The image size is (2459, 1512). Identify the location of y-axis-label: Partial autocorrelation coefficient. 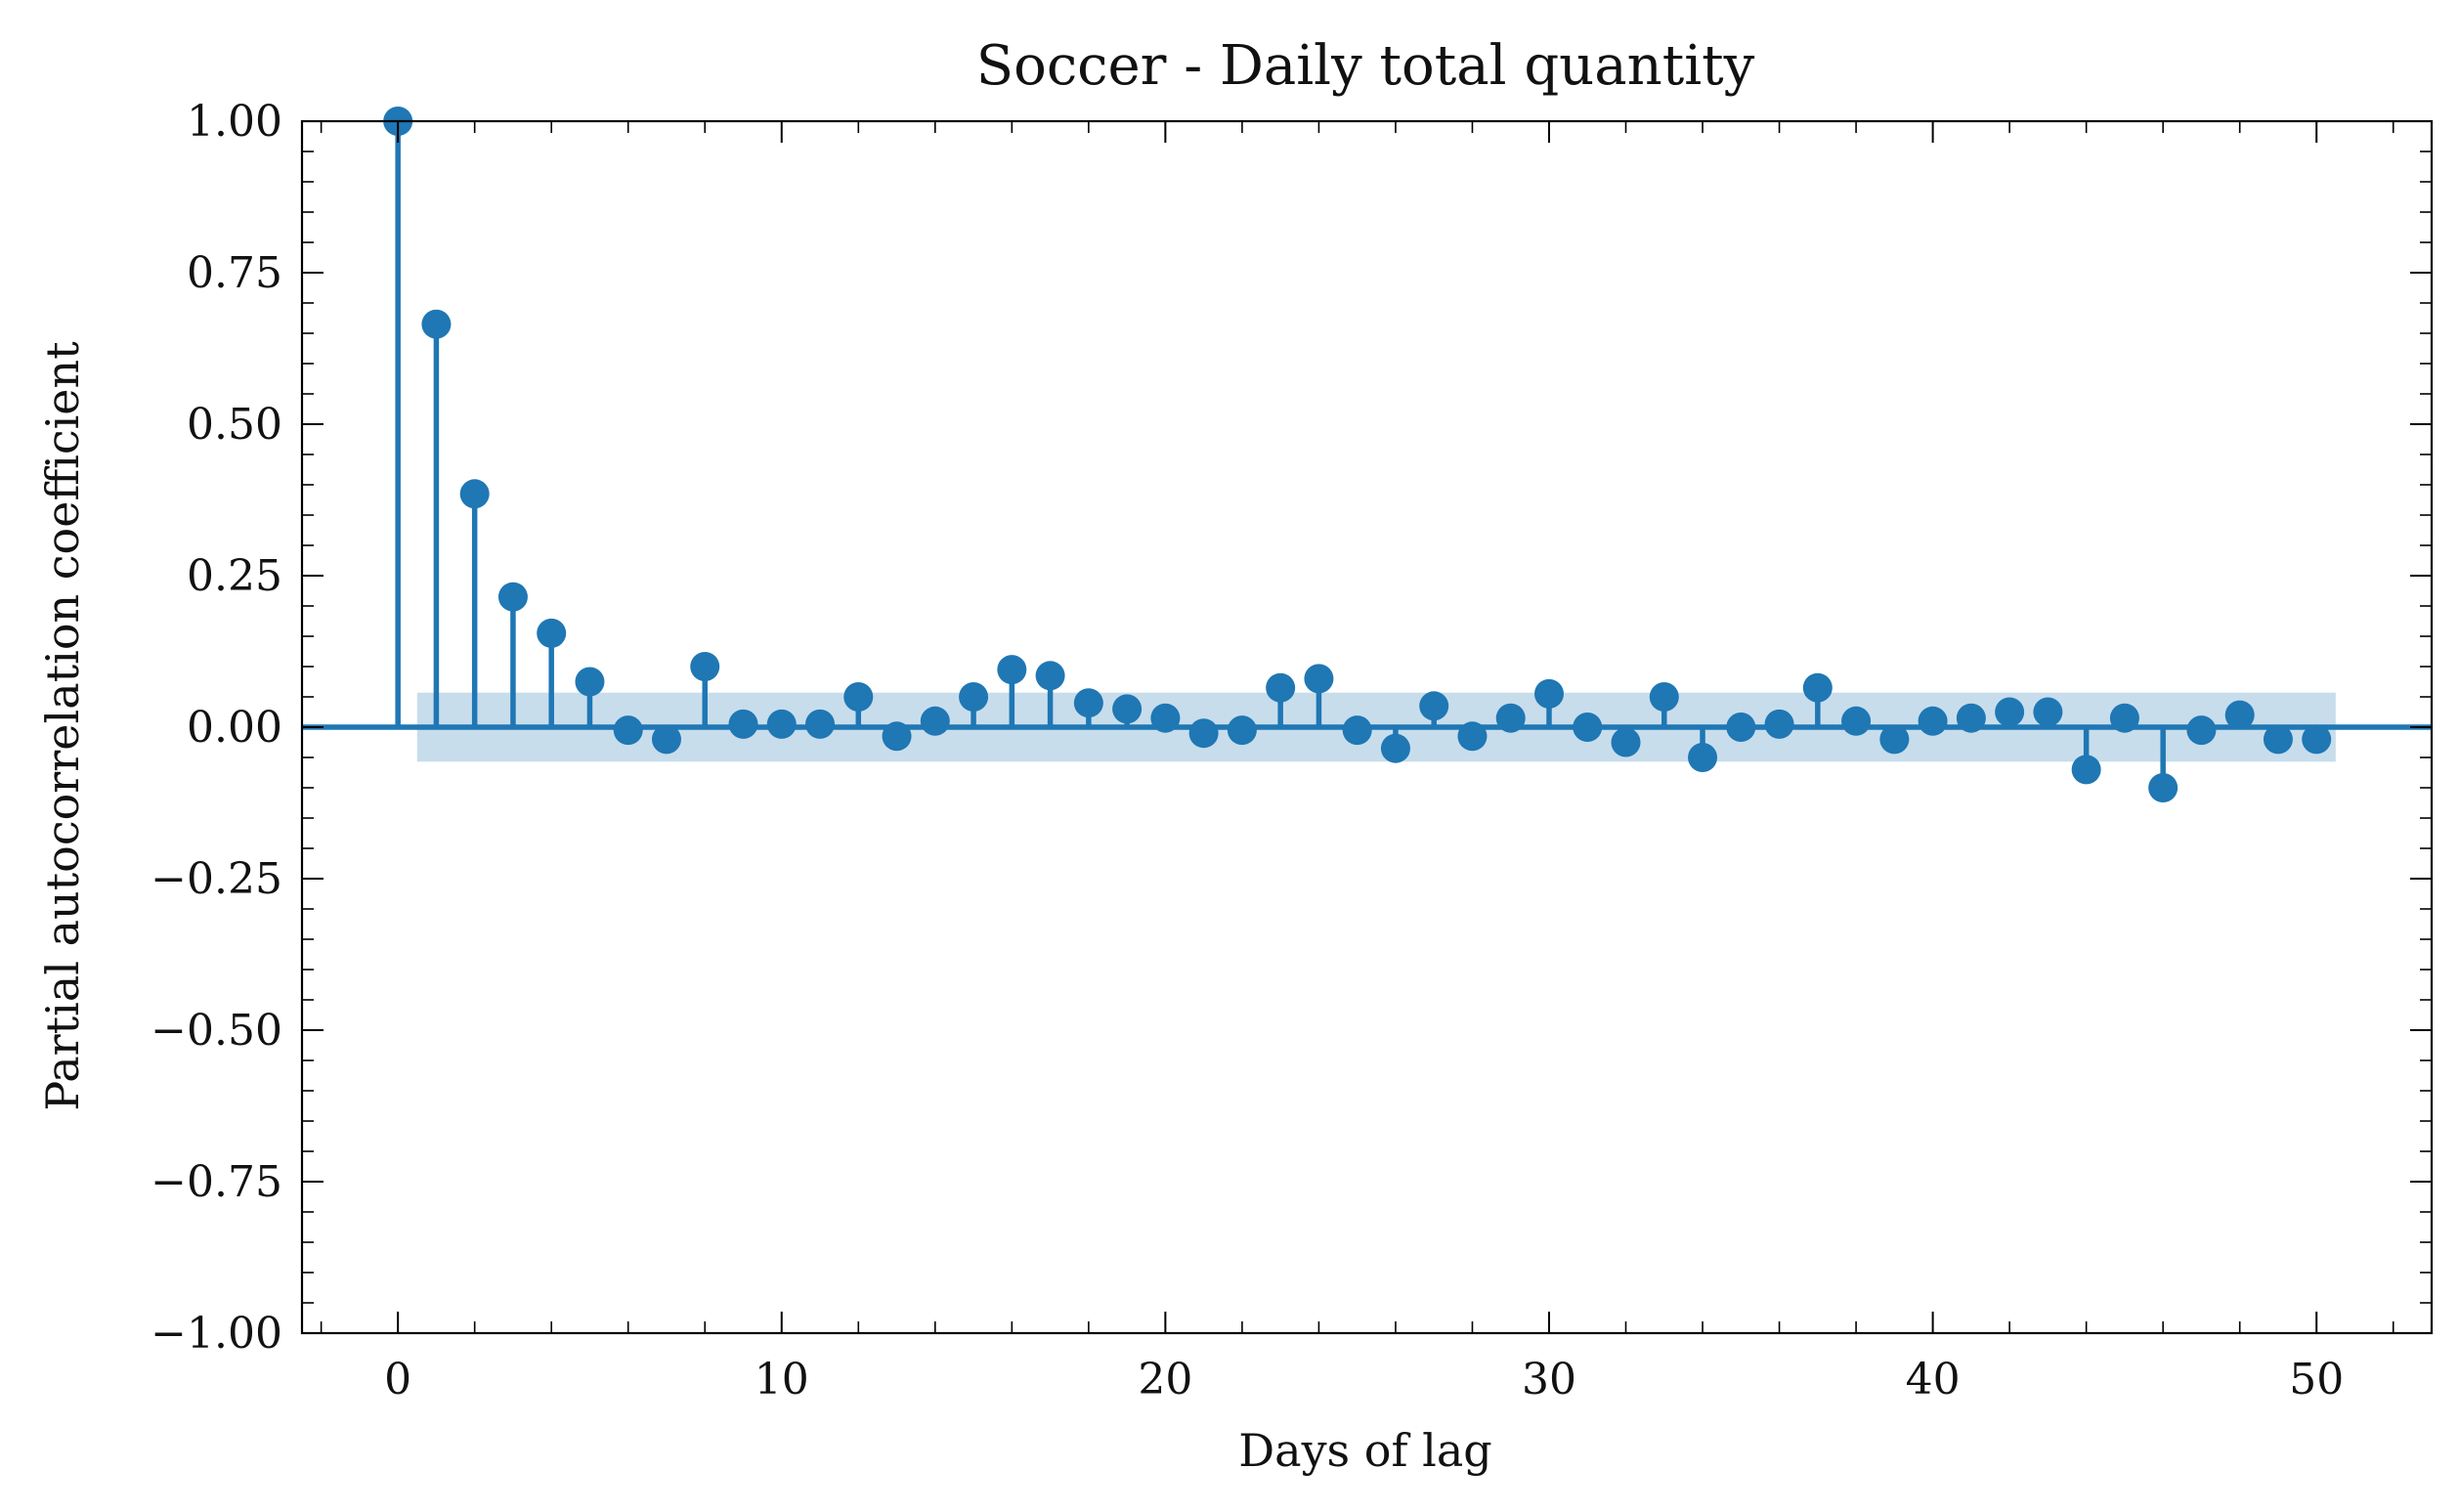
(62, 726).